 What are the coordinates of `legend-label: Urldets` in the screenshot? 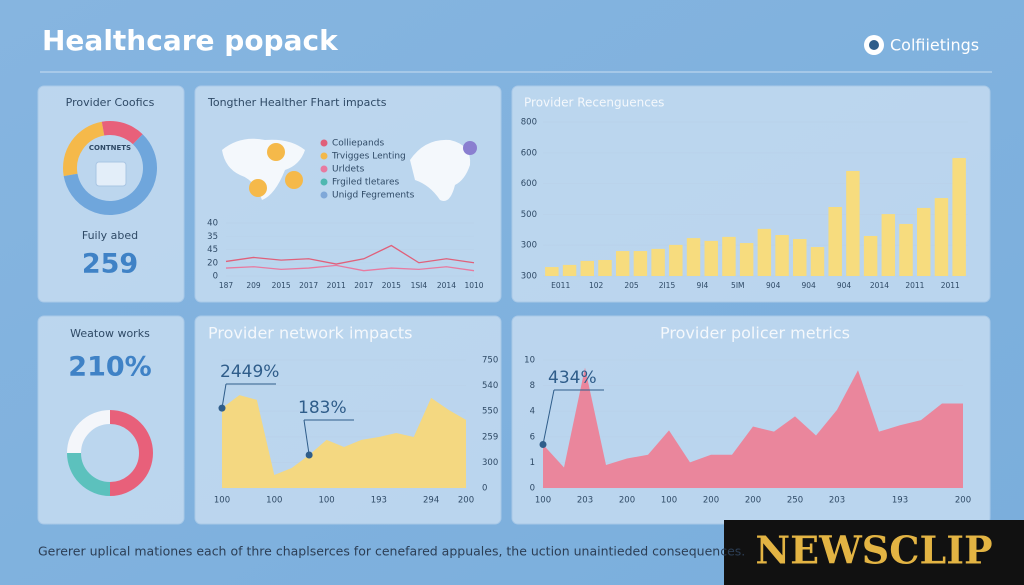 It's located at (348, 170).